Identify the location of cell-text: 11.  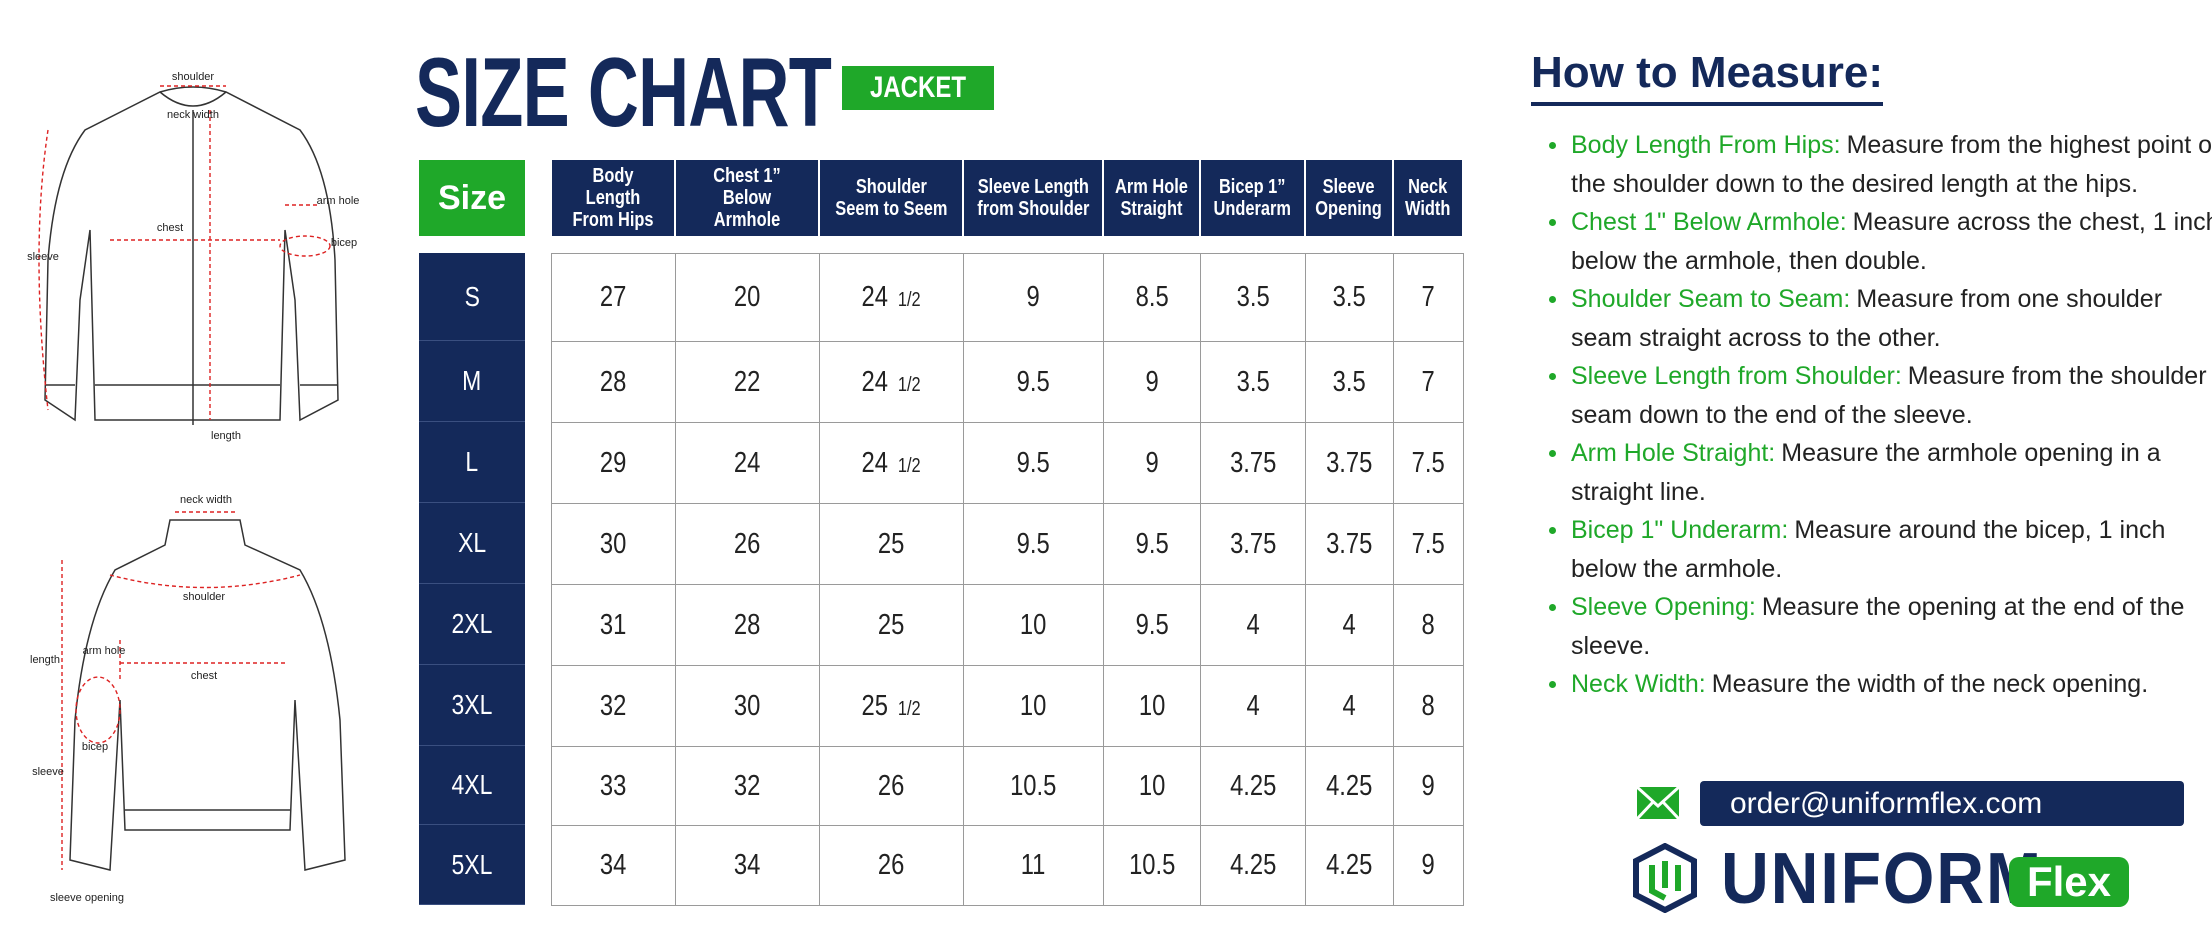
(1033, 865).